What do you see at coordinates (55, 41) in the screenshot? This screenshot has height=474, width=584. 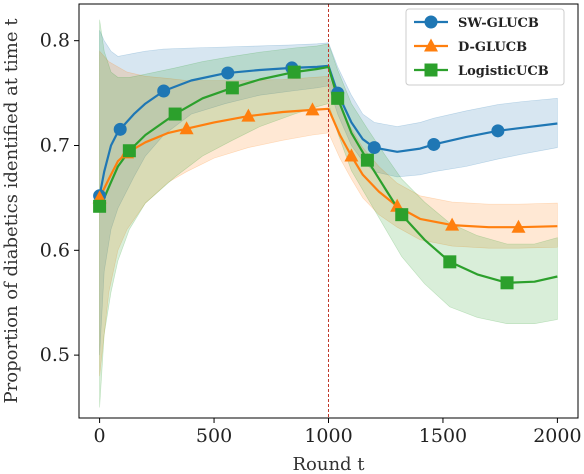 I see `y-tick-label-3: 0.8` at bounding box center [55, 41].